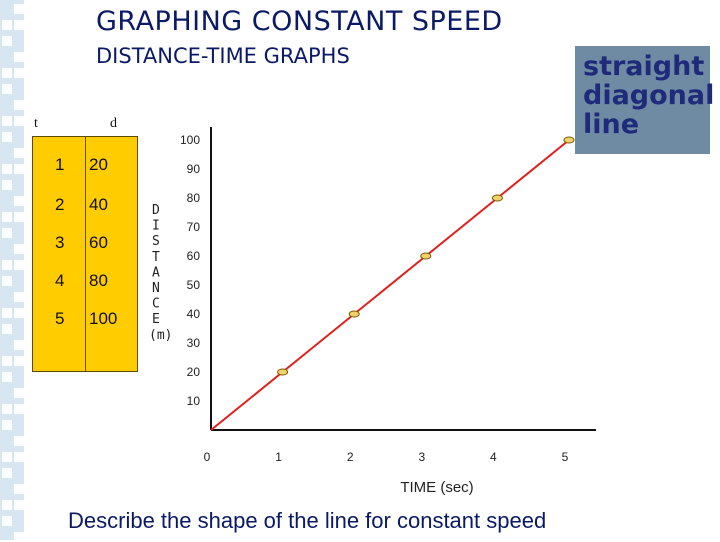  I want to click on y-tick-label: 30, so click(194, 343).